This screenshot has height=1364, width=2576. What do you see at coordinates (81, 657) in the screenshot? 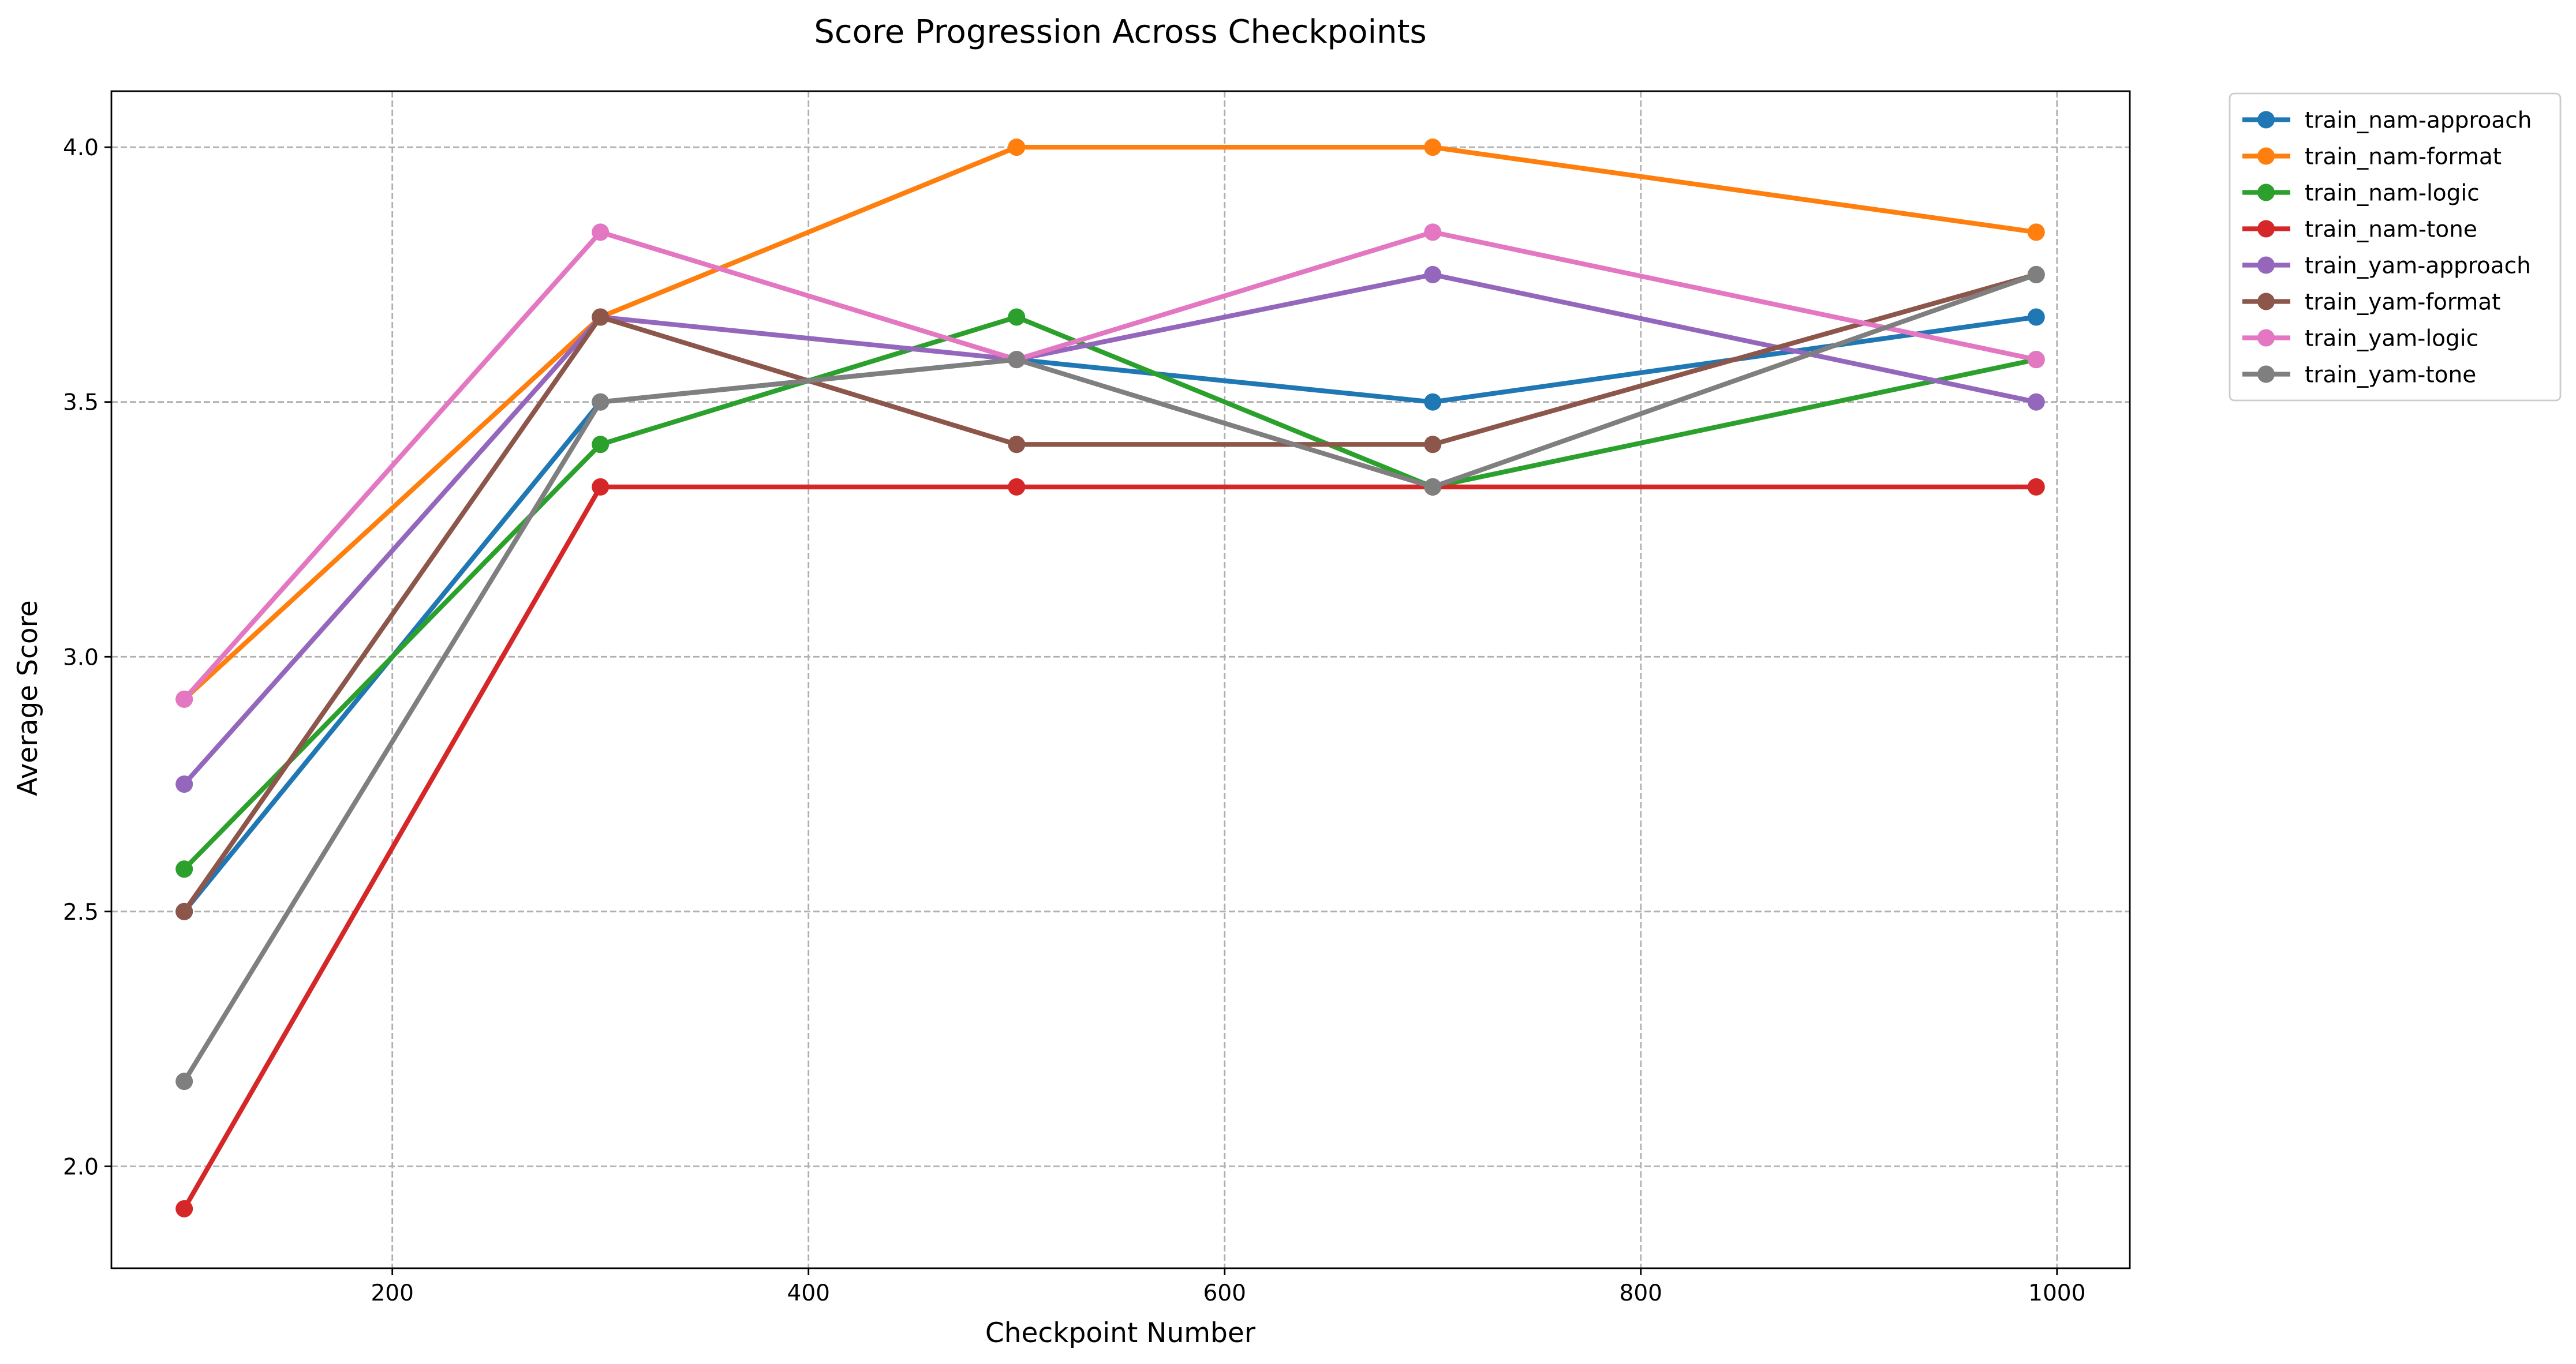
I see `y-tick-label: 3.0` at bounding box center [81, 657].